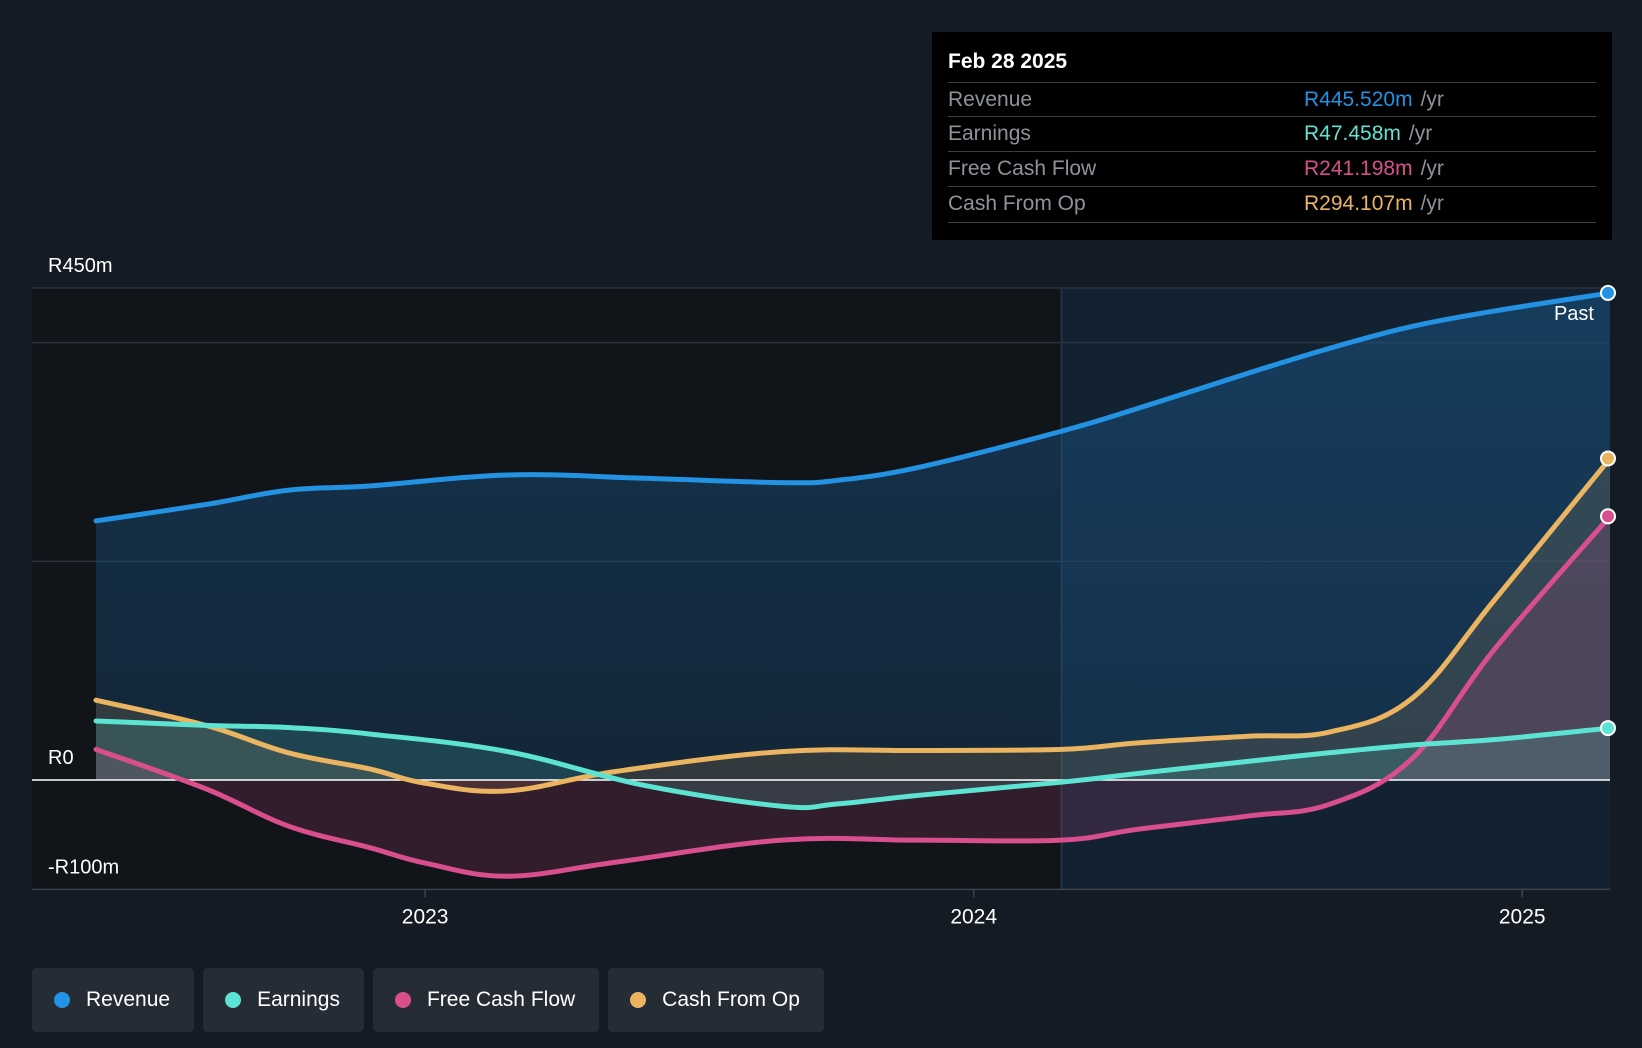  I want to click on past-label: Past, so click(1574, 314).